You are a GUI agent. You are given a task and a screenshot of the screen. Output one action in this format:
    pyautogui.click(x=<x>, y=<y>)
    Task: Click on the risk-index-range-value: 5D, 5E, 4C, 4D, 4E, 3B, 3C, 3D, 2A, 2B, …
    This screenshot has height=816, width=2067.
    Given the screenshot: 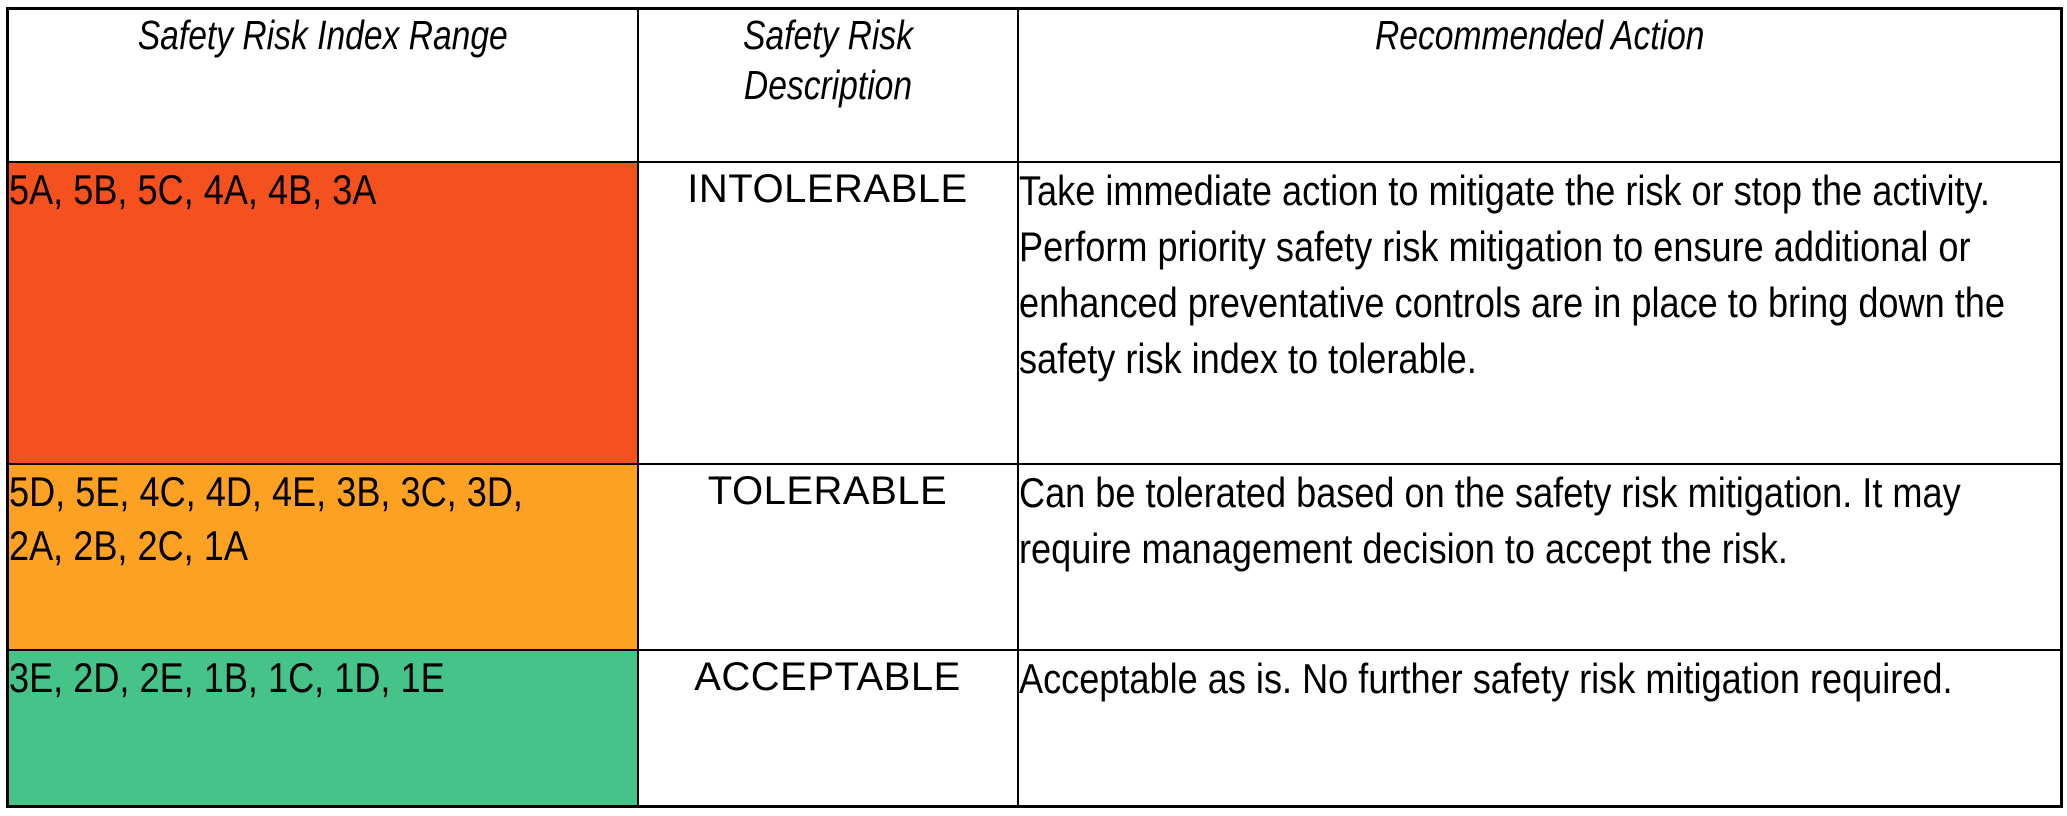 What is the action you would take?
    pyautogui.click(x=266, y=518)
    